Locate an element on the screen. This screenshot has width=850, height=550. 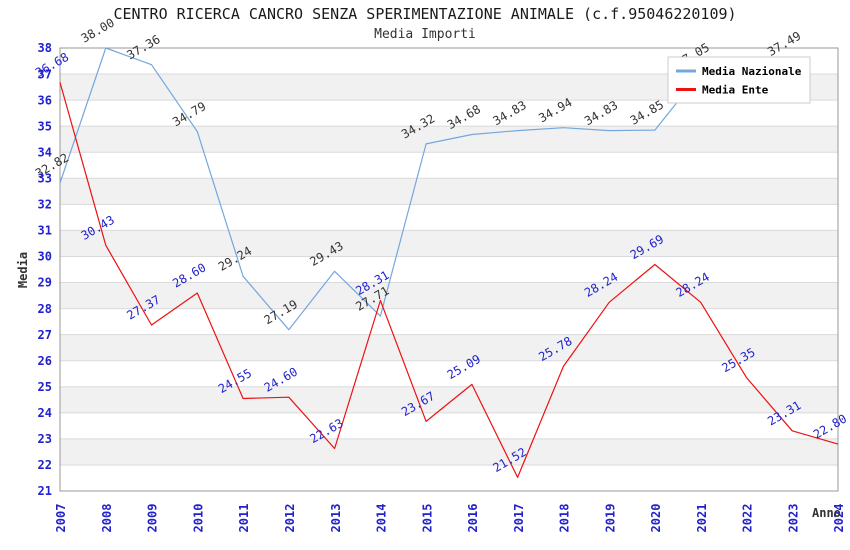
y-tick-label: 30 is located at coordinates (45, 257).